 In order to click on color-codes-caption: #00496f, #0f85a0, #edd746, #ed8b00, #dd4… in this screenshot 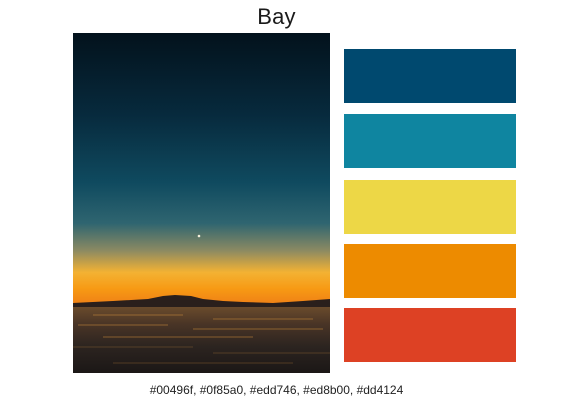, I will do `click(276, 390)`.